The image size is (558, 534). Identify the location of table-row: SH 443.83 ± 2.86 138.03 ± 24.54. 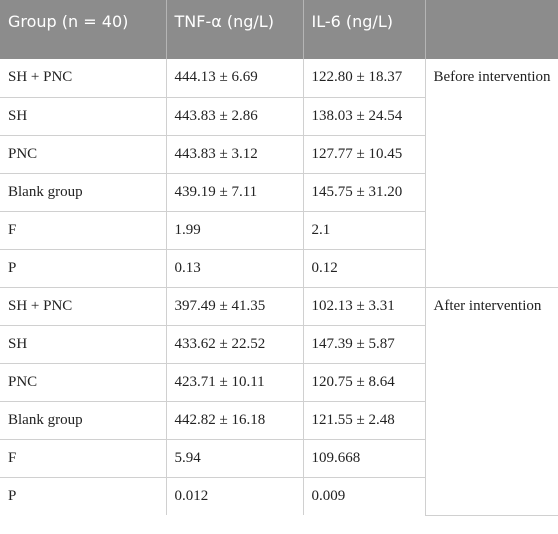
(279, 116).